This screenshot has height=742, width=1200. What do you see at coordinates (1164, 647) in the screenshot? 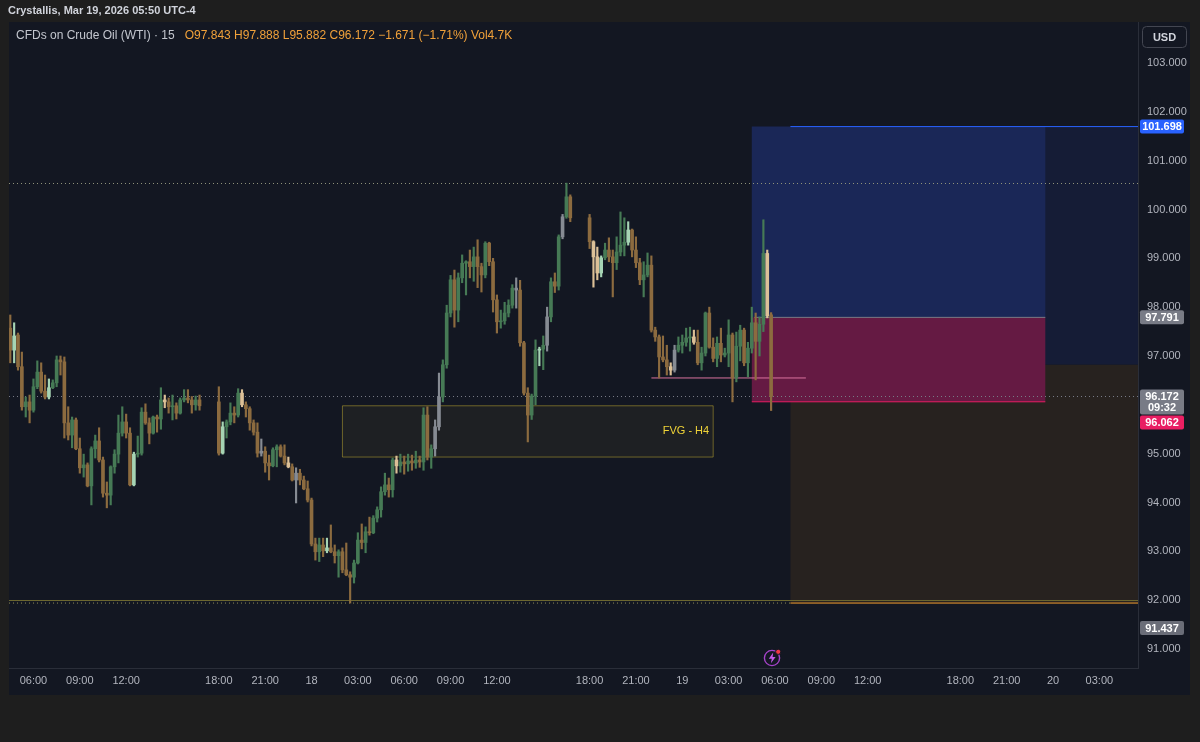
I see `y-tick-label: 91.000` at bounding box center [1164, 647].